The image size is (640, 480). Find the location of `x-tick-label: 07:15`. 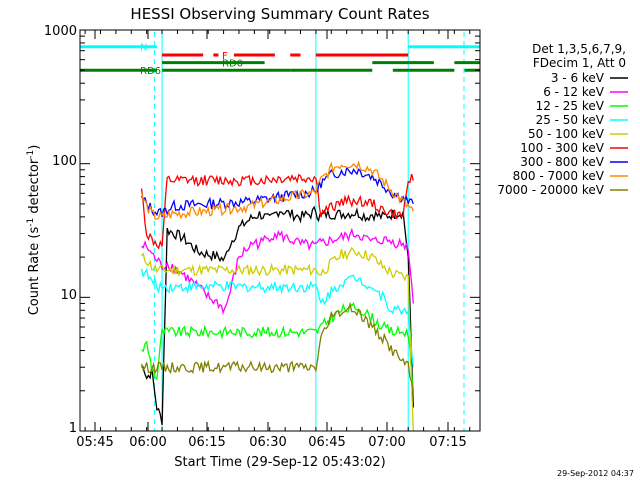

x-tick-label: 07:15 is located at coordinates (447, 442).